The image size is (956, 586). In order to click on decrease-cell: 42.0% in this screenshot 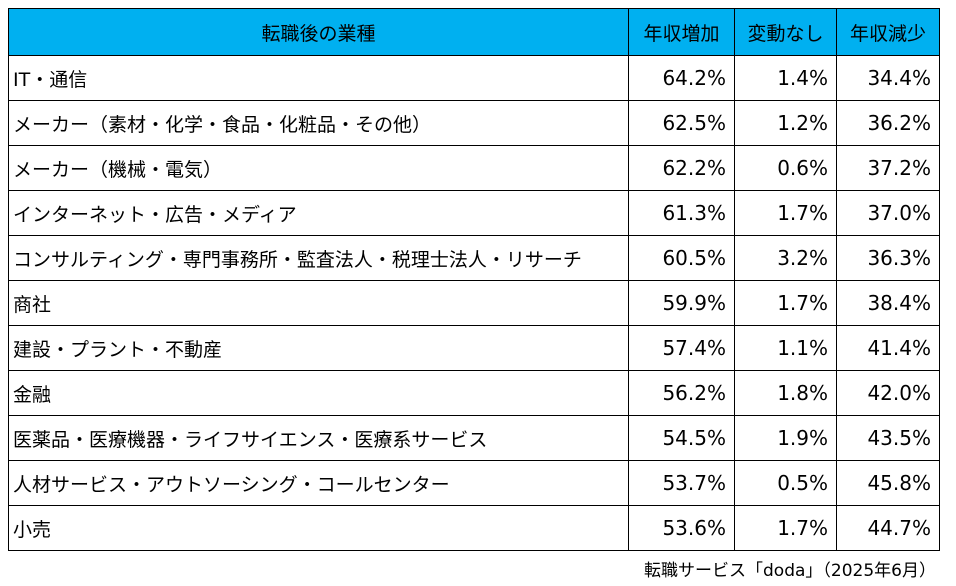, I will do `click(888, 393)`.